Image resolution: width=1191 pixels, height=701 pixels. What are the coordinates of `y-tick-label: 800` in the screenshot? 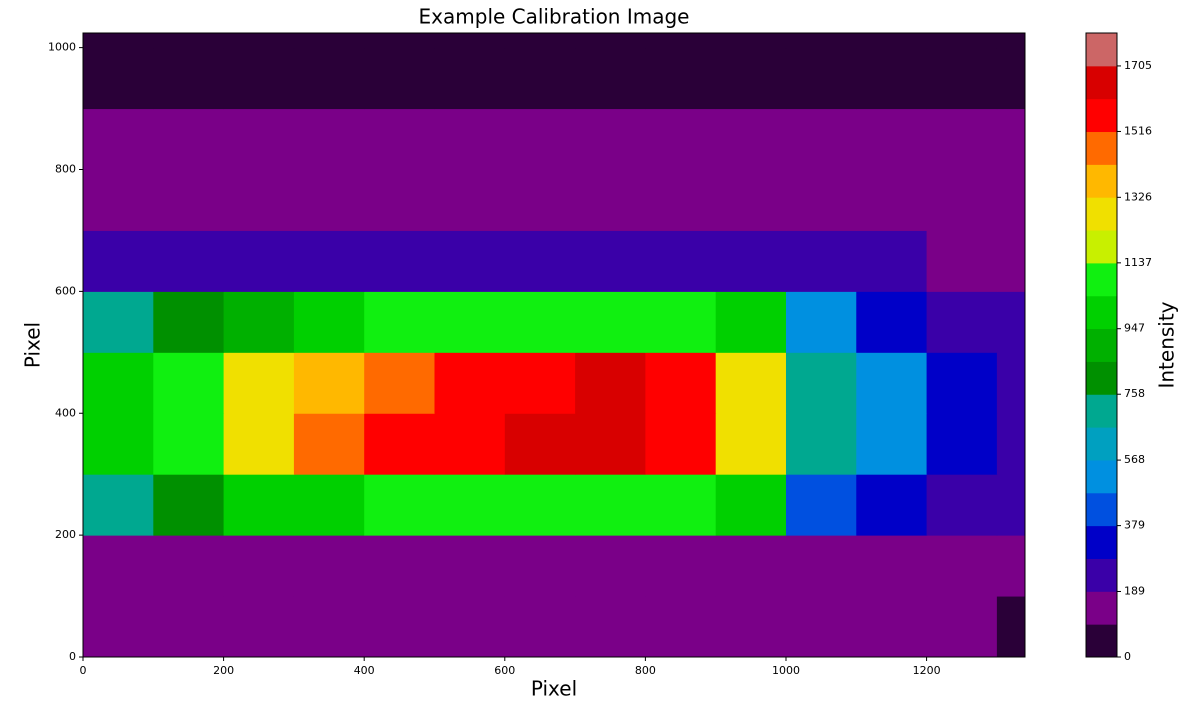 It's located at (65, 169).